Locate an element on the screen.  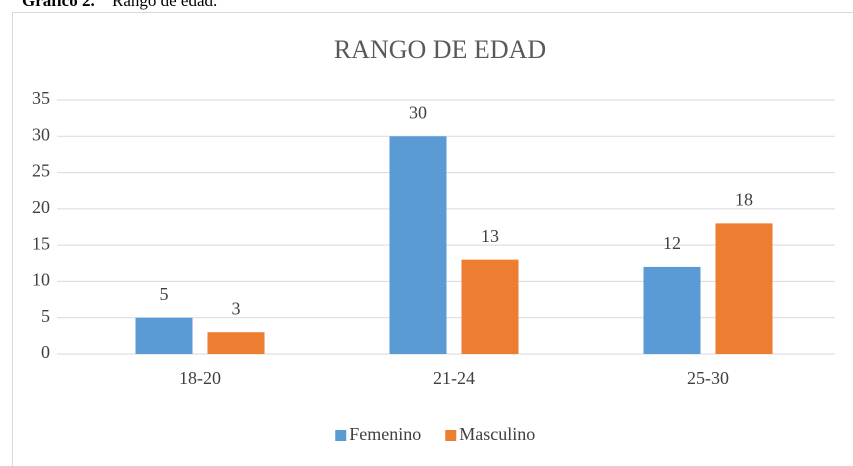
data-label: 5 is located at coordinates (164, 294).